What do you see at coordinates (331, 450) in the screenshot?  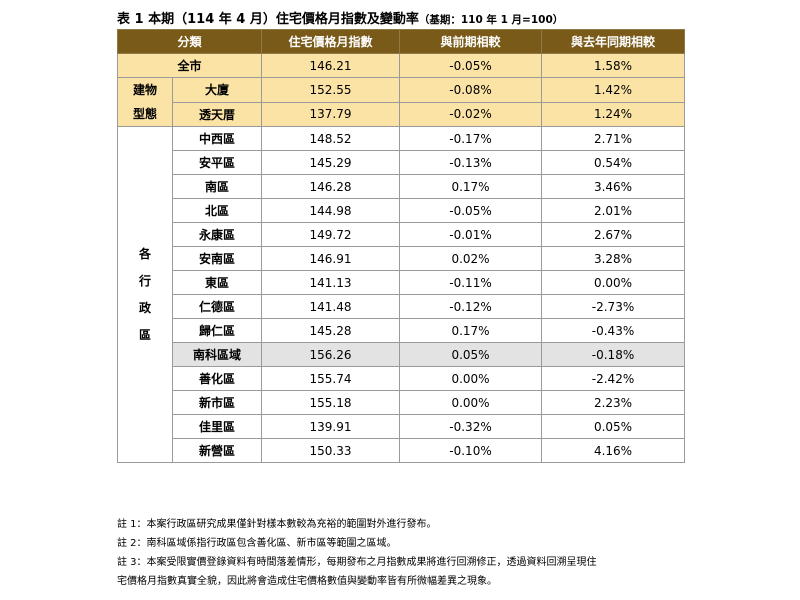 I see `cell-index: 150.33` at bounding box center [331, 450].